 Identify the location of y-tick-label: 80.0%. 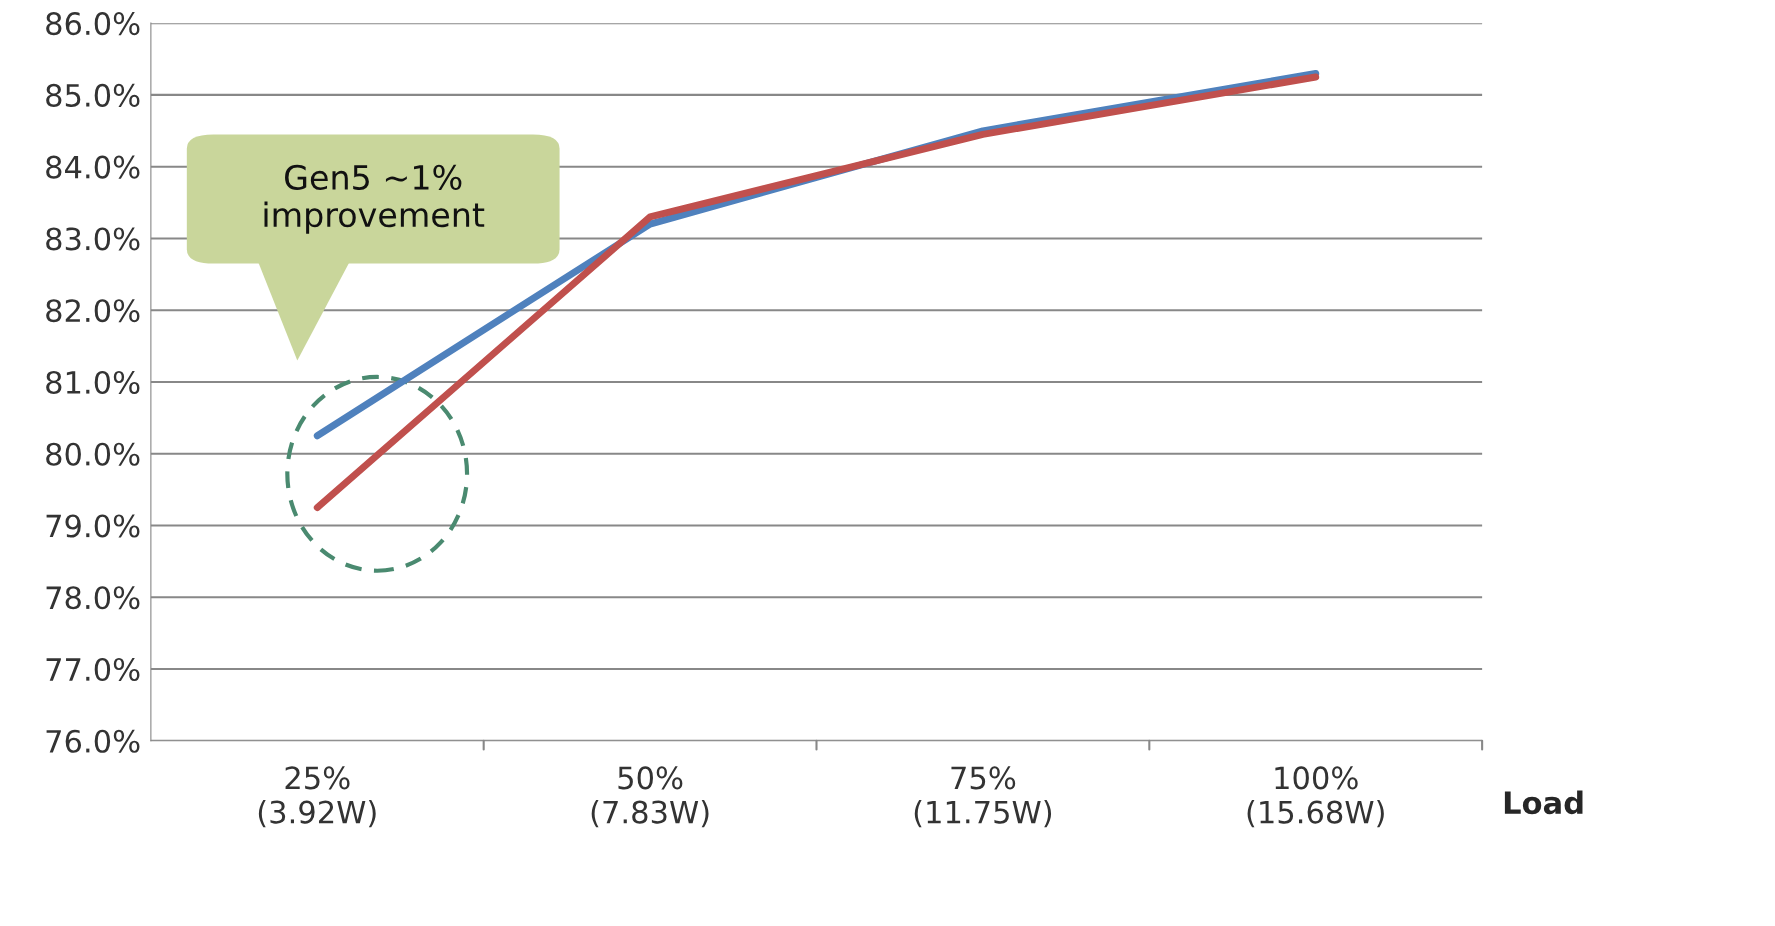
(93, 454).